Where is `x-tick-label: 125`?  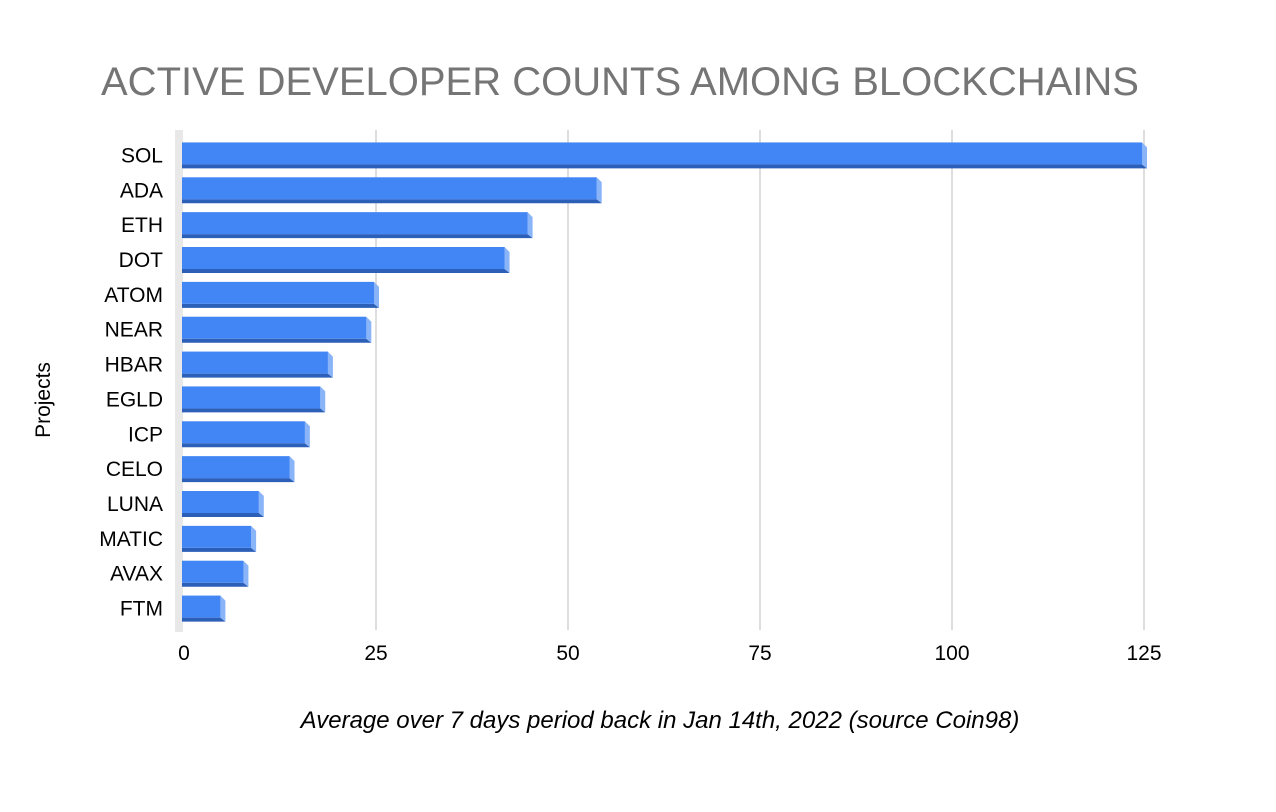
x-tick-label: 125 is located at coordinates (1143, 653).